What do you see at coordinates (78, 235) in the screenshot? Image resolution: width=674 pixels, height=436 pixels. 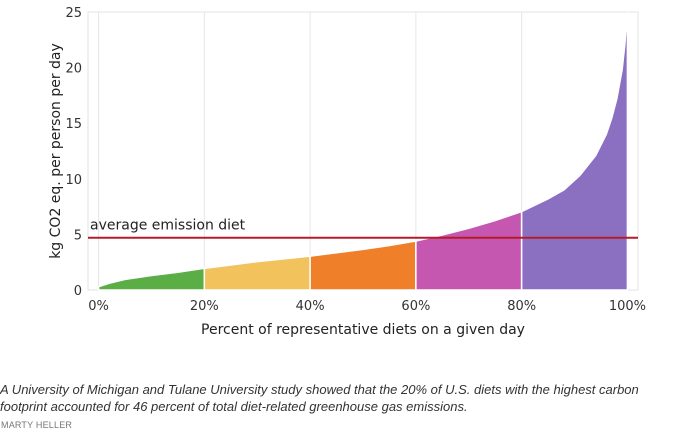 I see `y-tick-label-1: 5` at bounding box center [78, 235].